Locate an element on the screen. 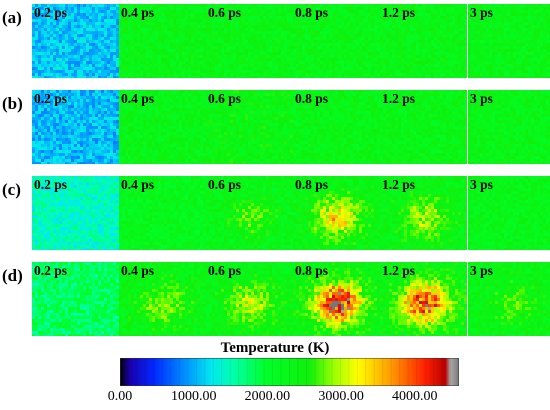 The height and width of the screenshot is (410, 550). row-label: (c) is located at coordinates (11, 189).